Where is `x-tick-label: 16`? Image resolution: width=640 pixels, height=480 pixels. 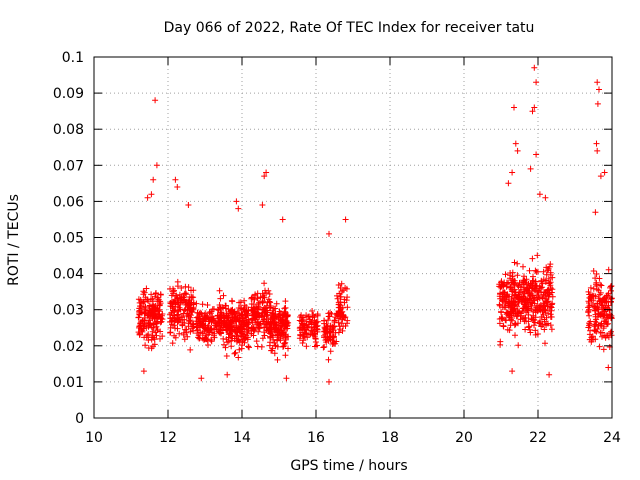 x-tick-label: 16 is located at coordinates (316, 438).